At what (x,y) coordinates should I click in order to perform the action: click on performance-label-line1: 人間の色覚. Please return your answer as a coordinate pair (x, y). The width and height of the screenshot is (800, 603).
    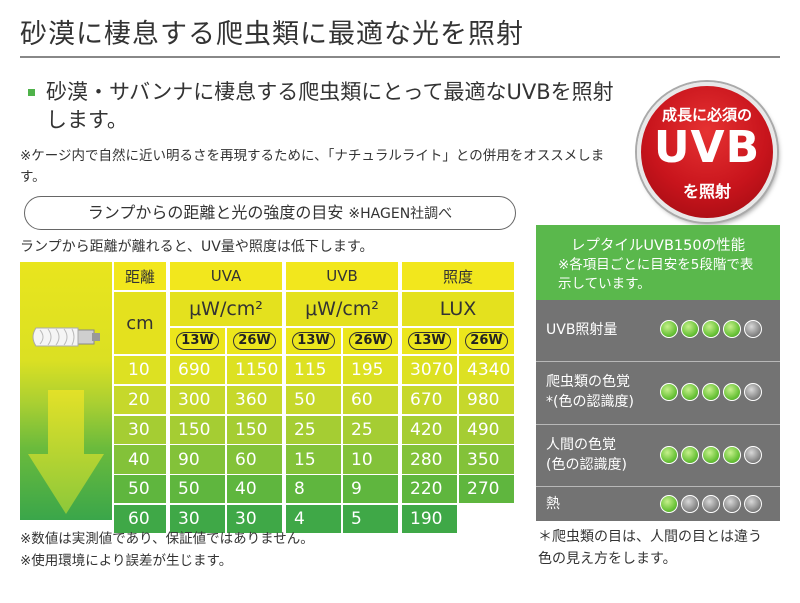
    Looking at the image, I should click on (581, 445).